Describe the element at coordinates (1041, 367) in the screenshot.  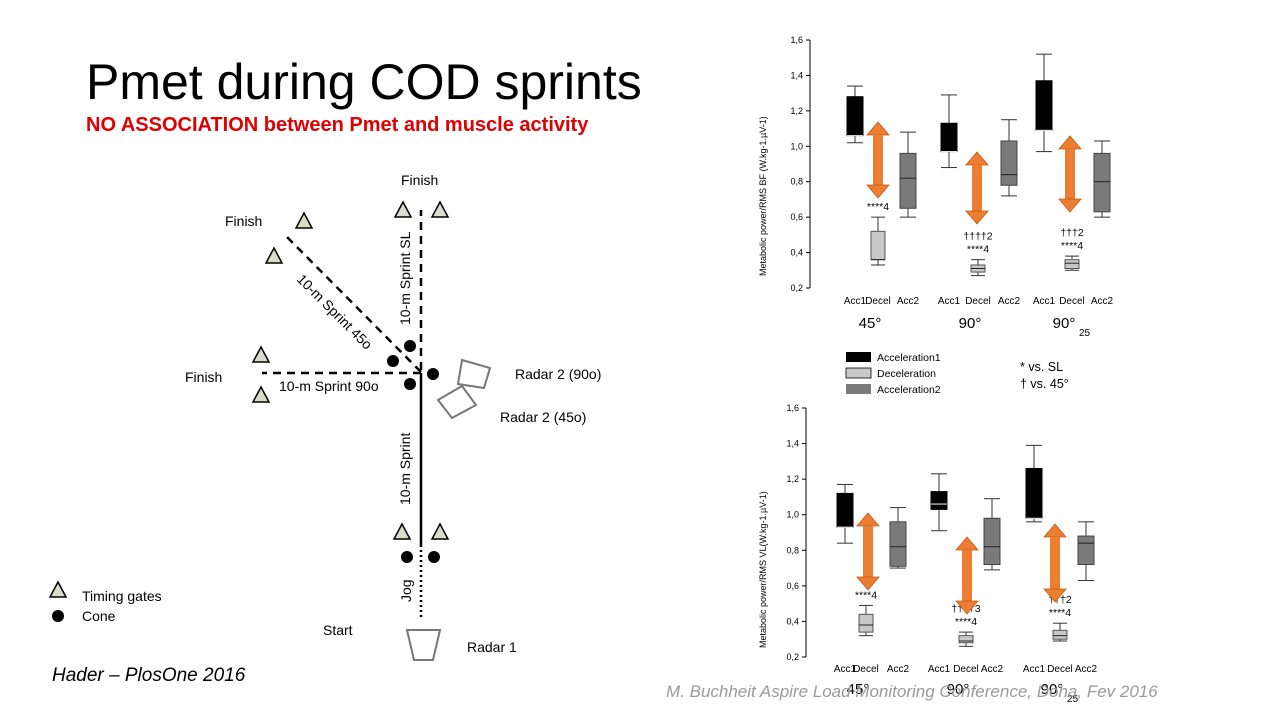
I see `note-vs-sl: * vs. SL` at that location.